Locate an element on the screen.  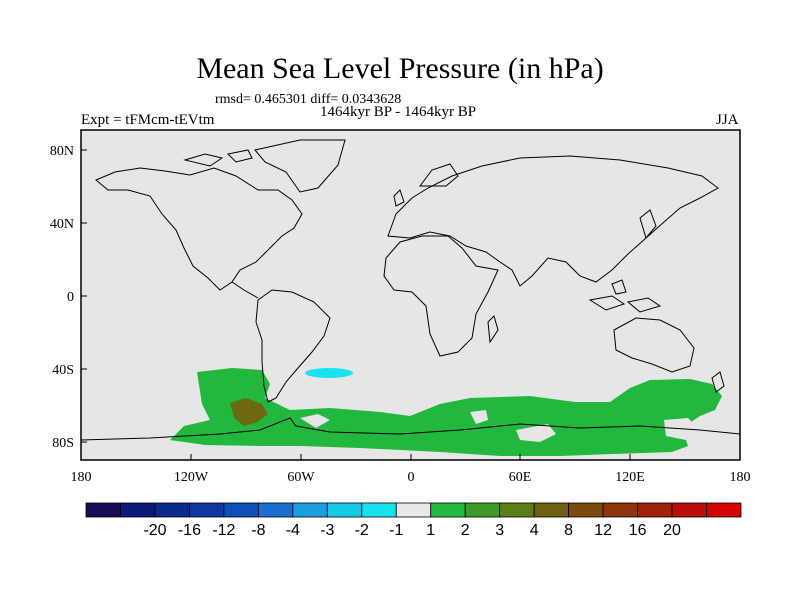
anomaly-positive-region is located at coordinates (446, 412).